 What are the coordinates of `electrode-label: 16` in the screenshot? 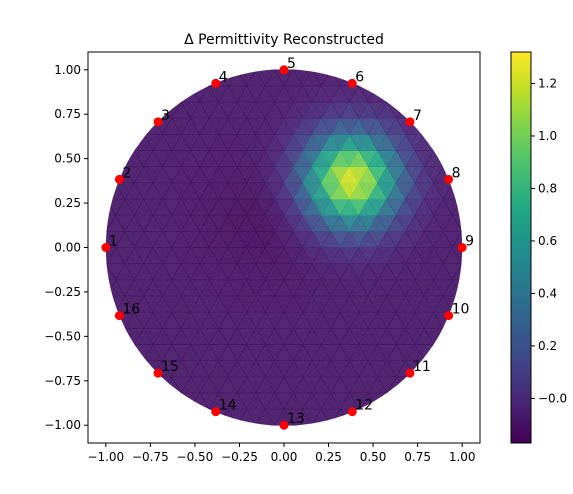 It's located at (131, 310).